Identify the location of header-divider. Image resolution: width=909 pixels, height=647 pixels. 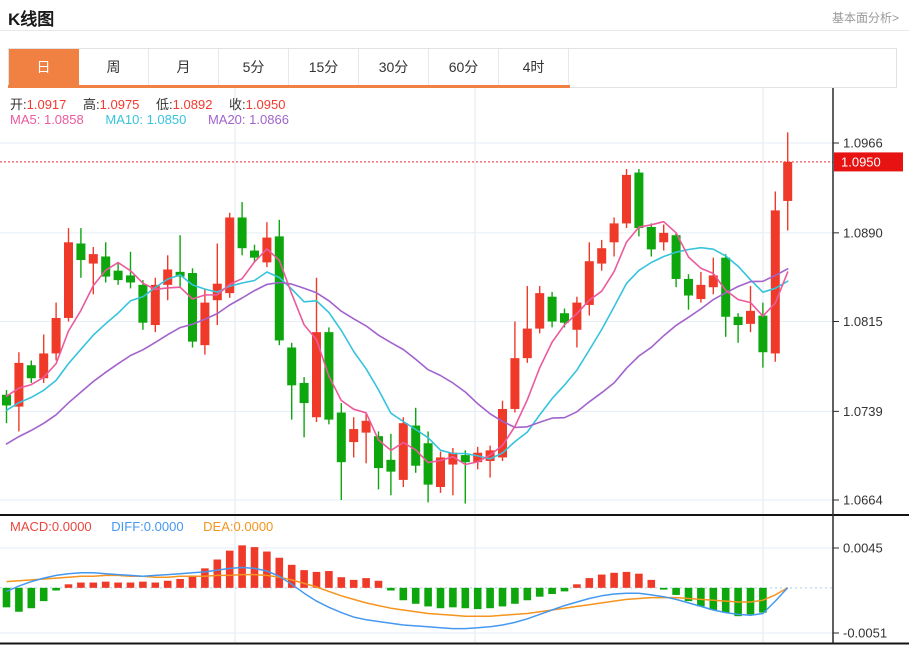
(454, 30).